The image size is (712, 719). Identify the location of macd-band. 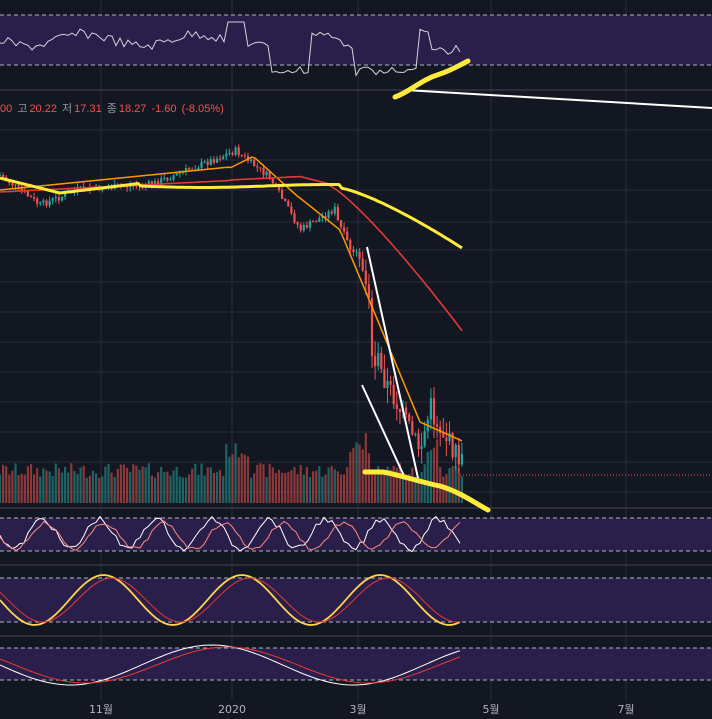
(356, 664).